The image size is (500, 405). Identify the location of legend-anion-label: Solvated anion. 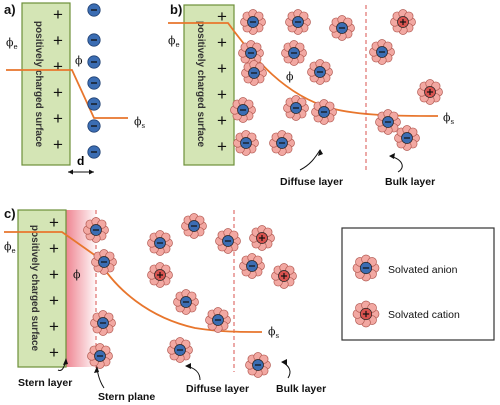
(423, 270).